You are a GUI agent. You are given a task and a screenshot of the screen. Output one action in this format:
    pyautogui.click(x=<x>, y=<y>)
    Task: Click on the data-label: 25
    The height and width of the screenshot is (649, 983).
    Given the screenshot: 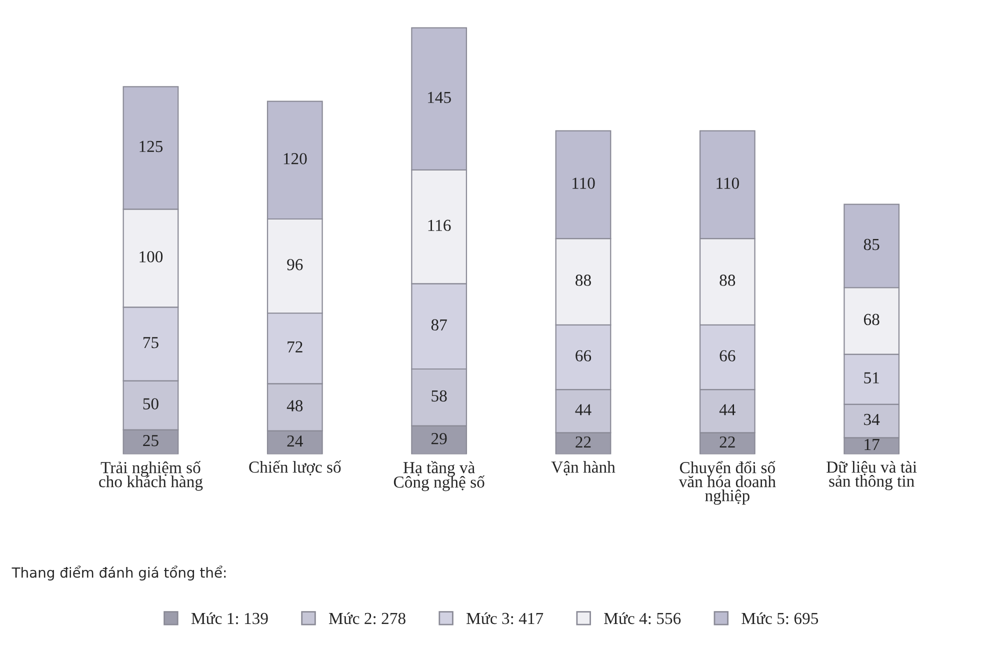 What is the action you would take?
    pyautogui.click(x=150, y=440)
    